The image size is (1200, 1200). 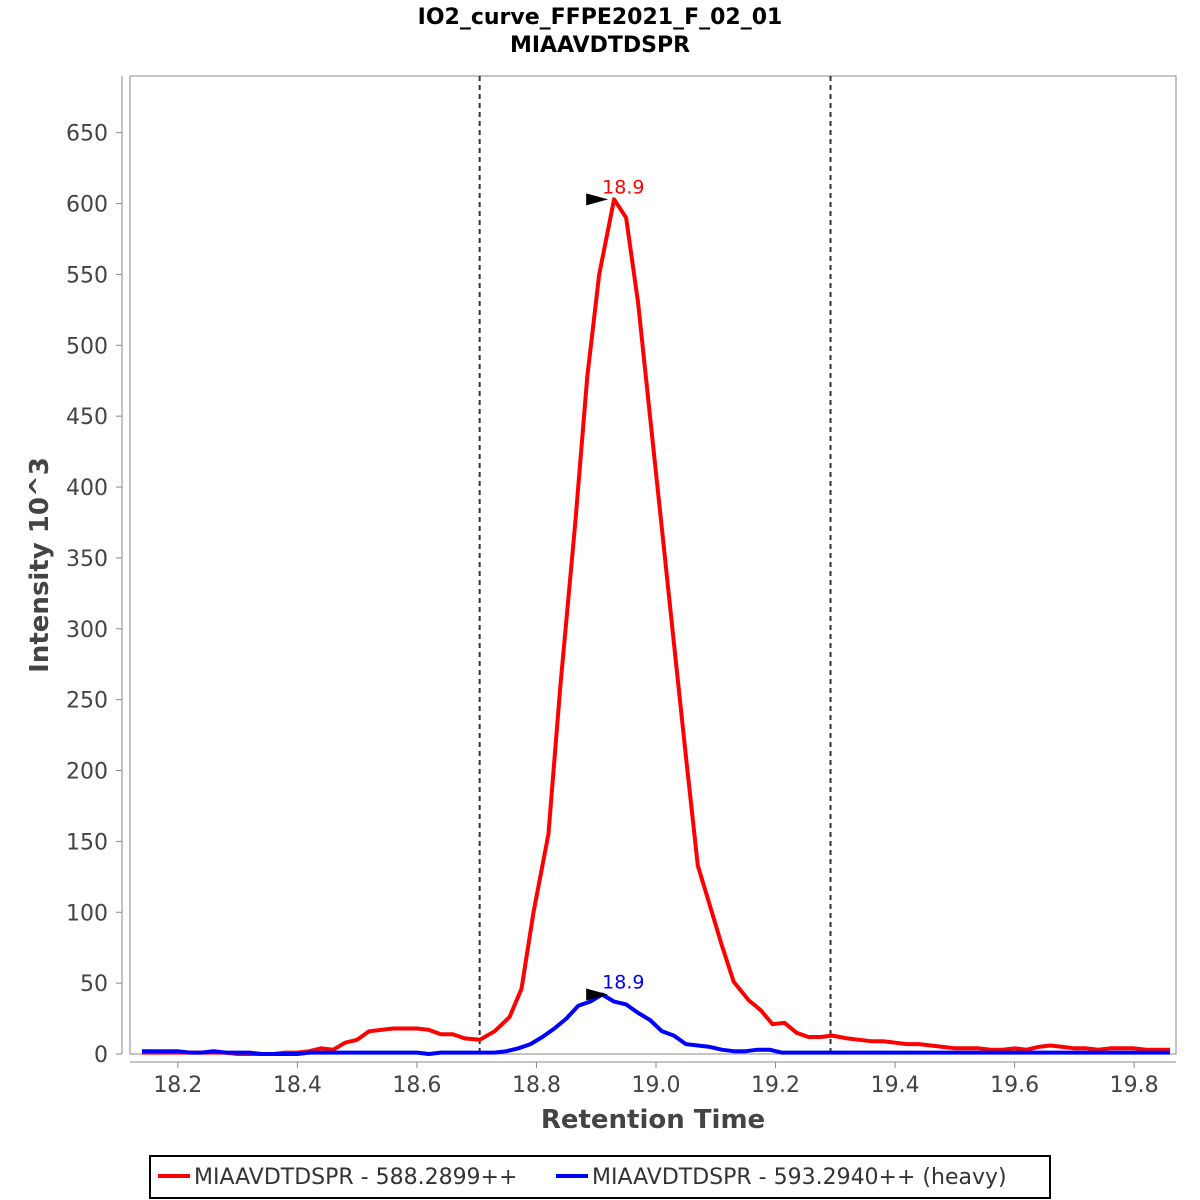 What do you see at coordinates (653, 1120) in the screenshot?
I see `x-axis-title: Retention Time` at bounding box center [653, 1120].